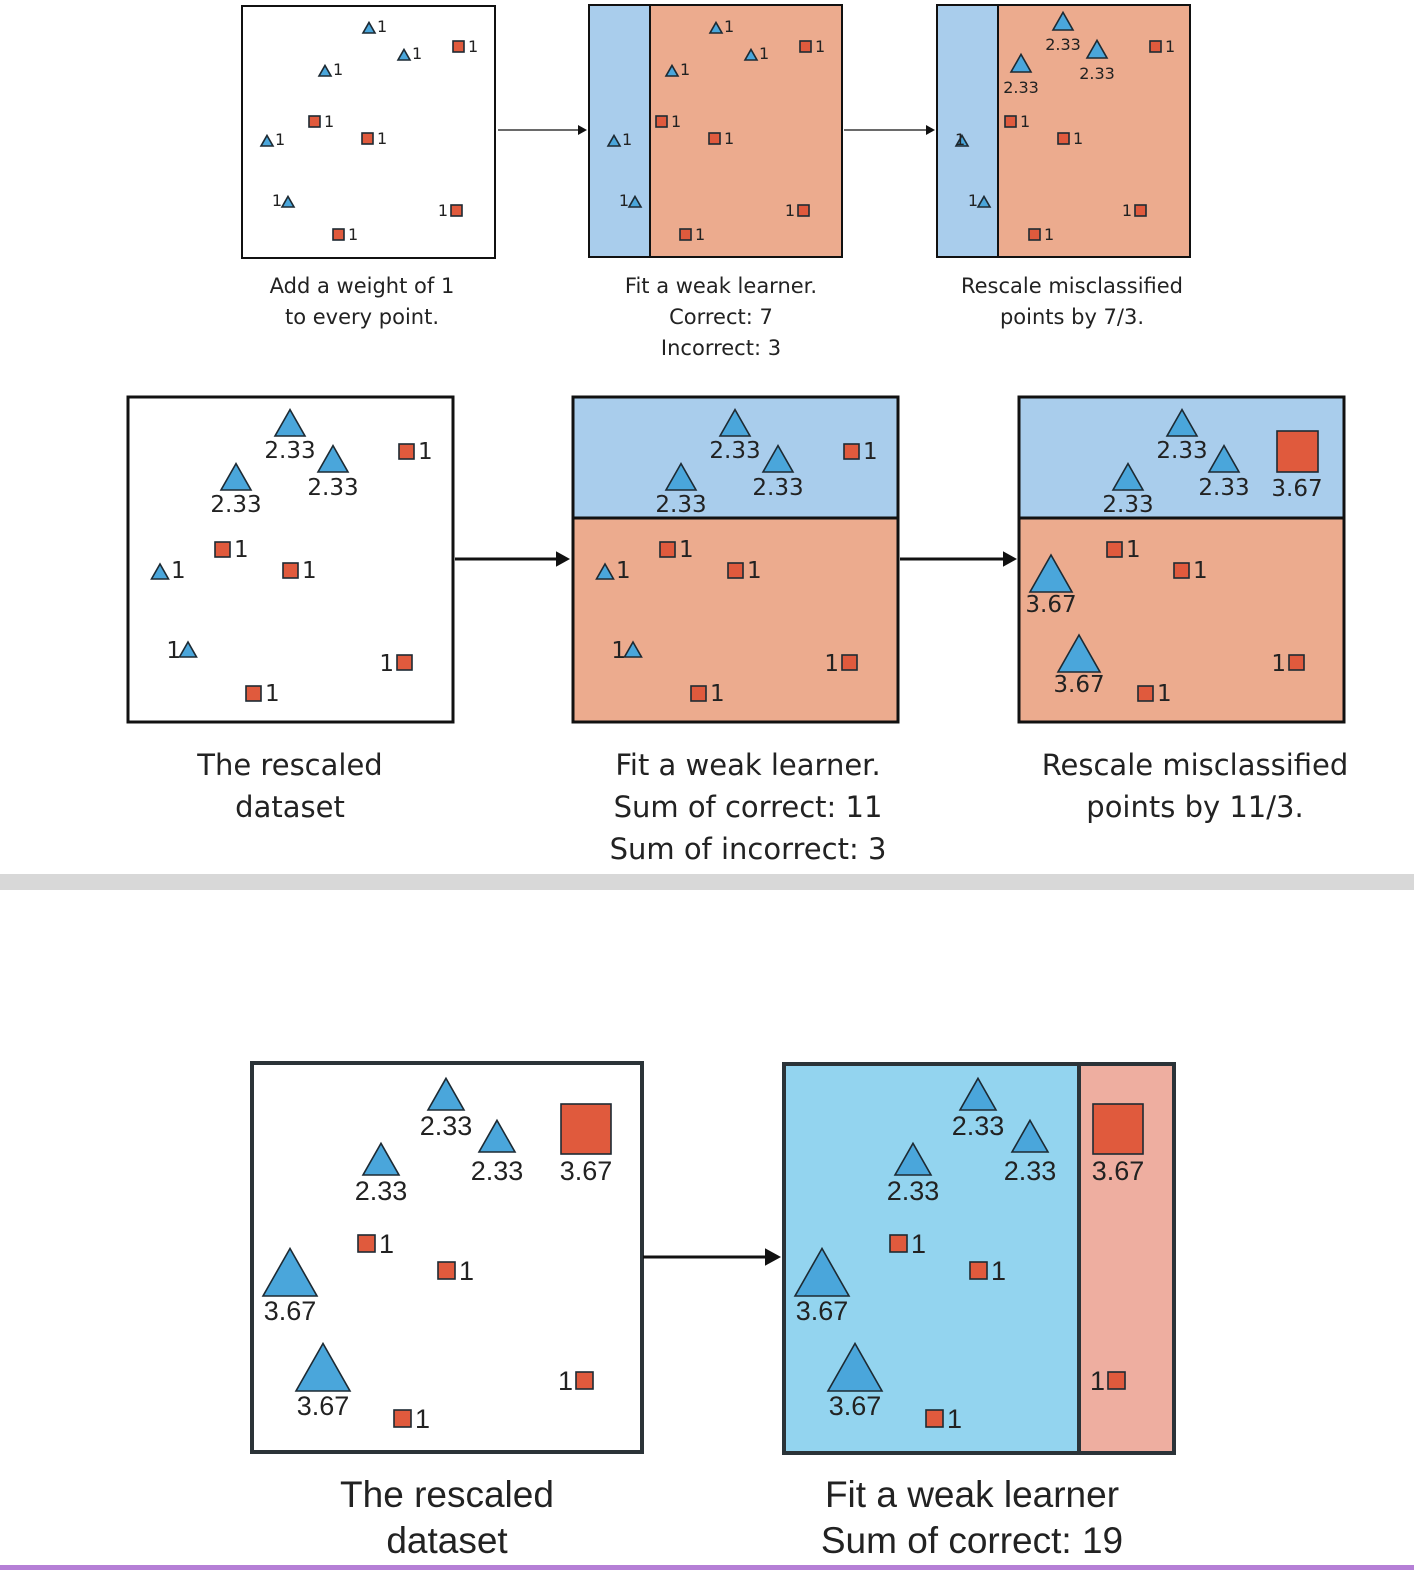 This screenshot has width=1414, height=1570. Describe the element at coordinates (1194, 807) in the screenshot. I see `panel-caption: points by 11/3.` at that location.